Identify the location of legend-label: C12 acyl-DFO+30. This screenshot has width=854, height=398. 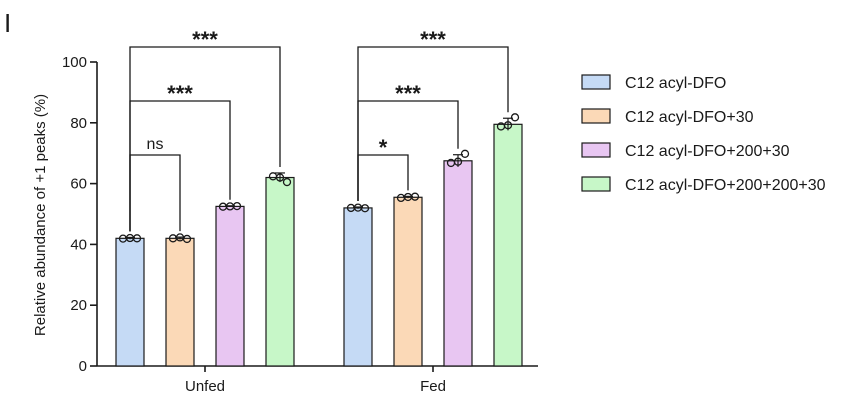
(689, 117).